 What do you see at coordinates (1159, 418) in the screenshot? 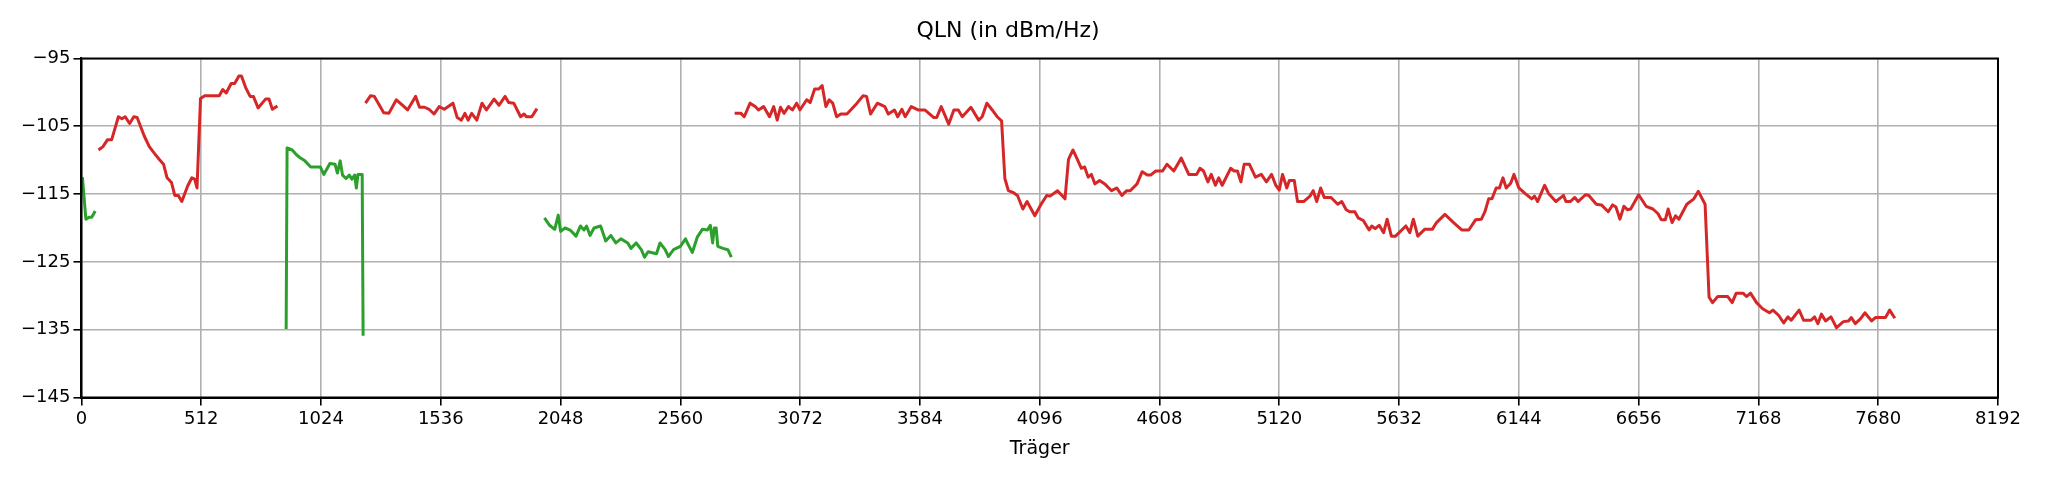
I see `x-tick-label: 4608` at bounding box center [1159, 418].